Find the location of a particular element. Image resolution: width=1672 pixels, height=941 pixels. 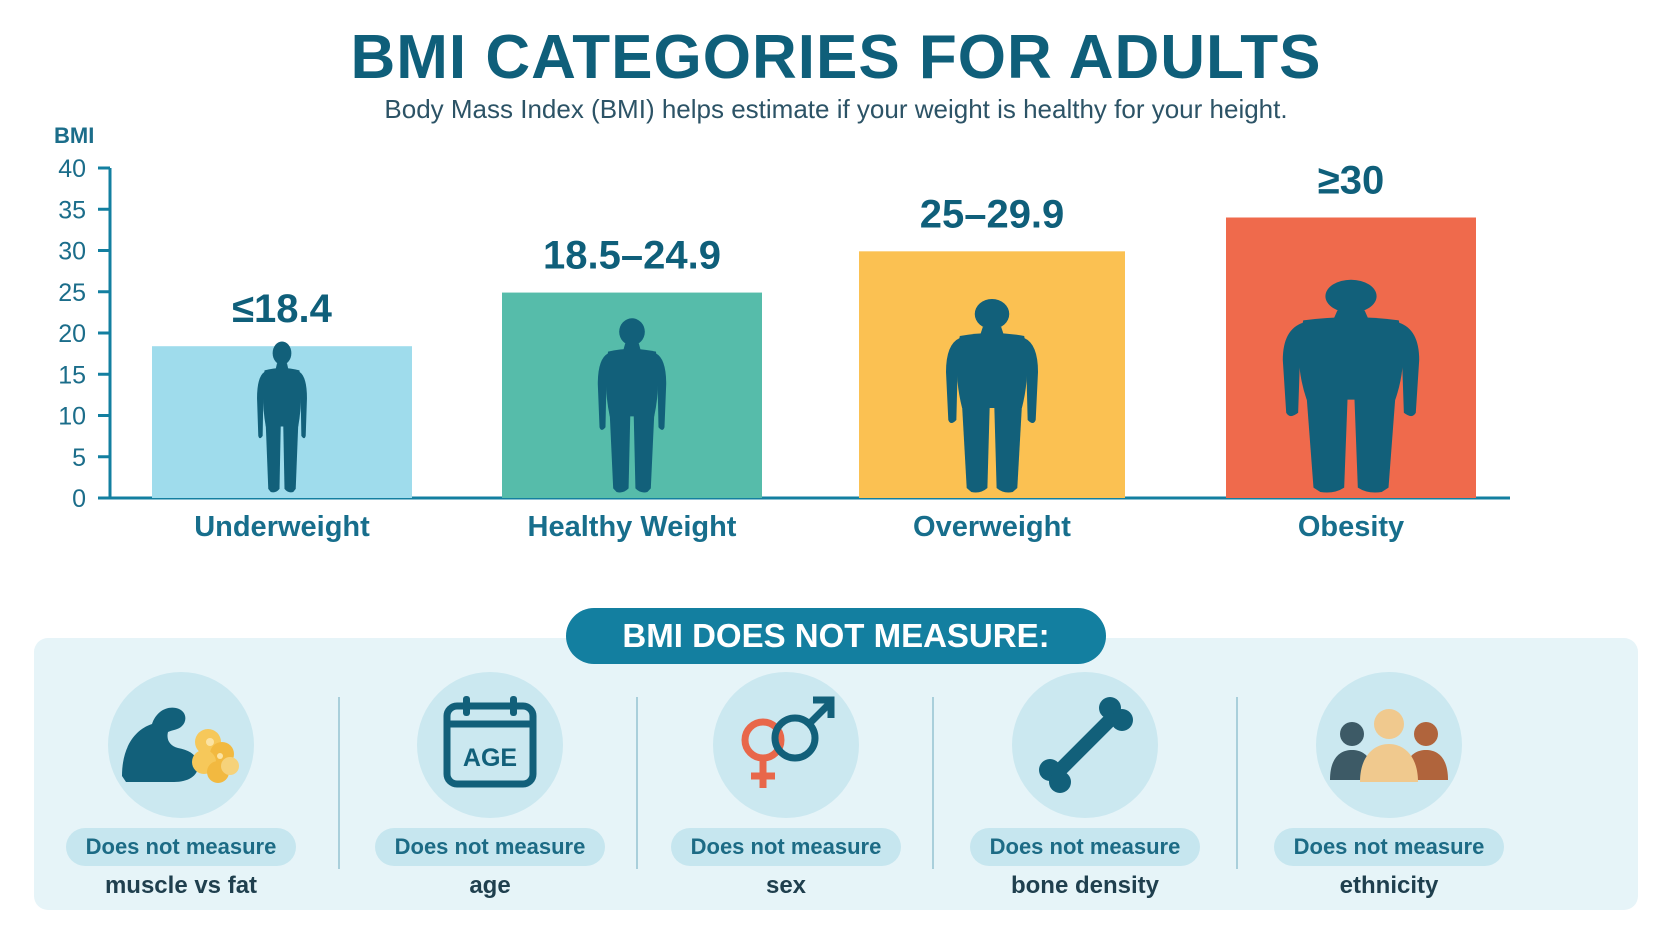

y-axis-label: BMI is located at coordinates (74, 135).